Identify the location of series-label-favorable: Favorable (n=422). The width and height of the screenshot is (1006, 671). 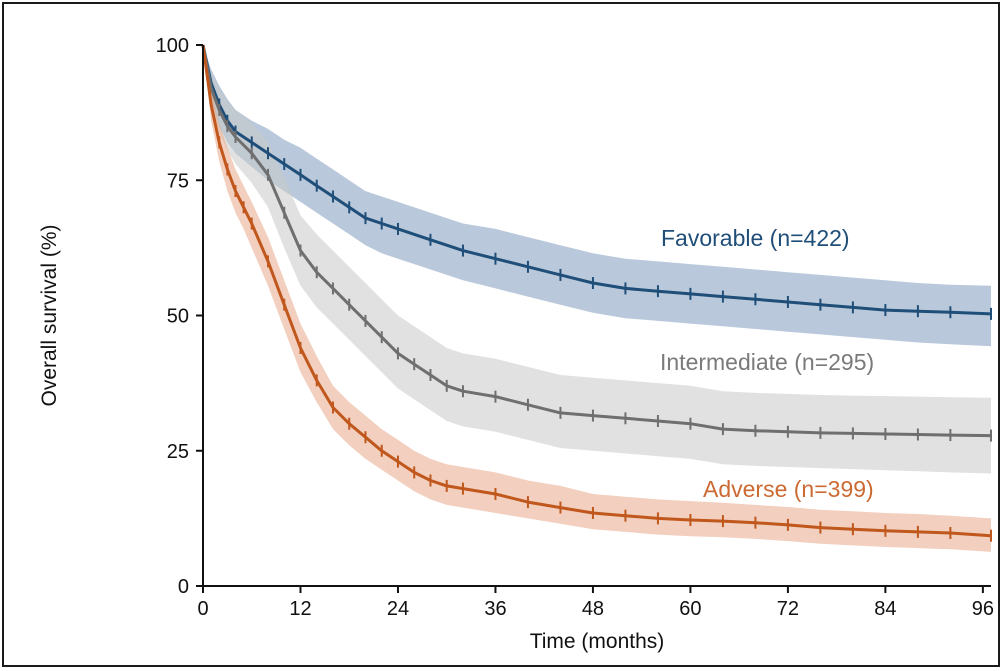
(755, 238).